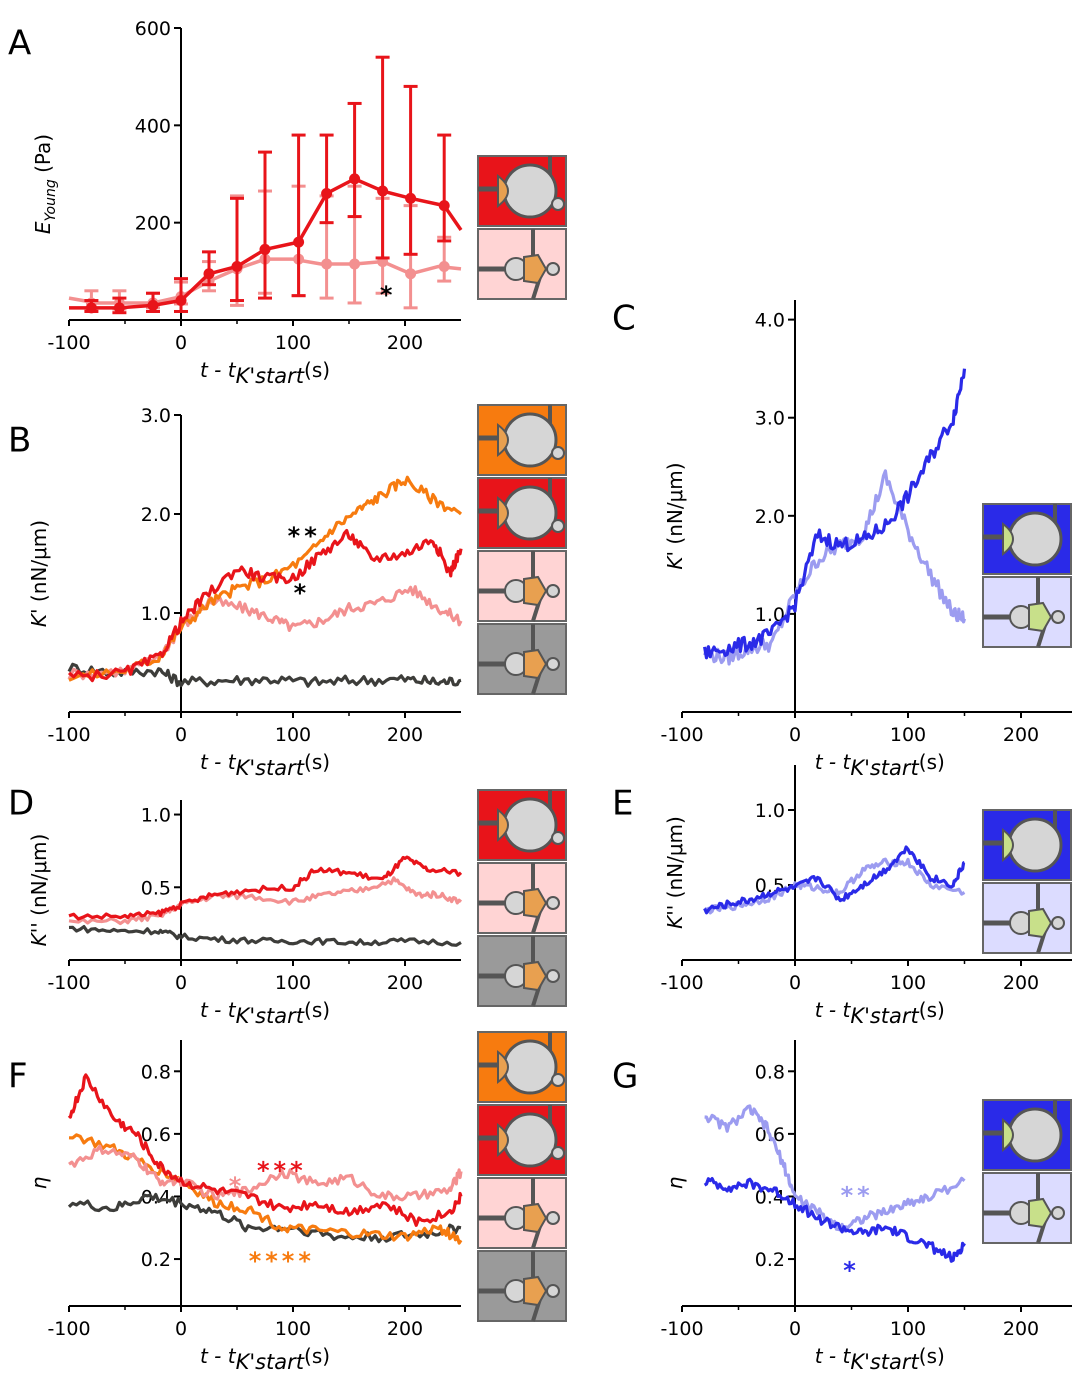  I want to click on panel-letter: D, so click(21, 804).